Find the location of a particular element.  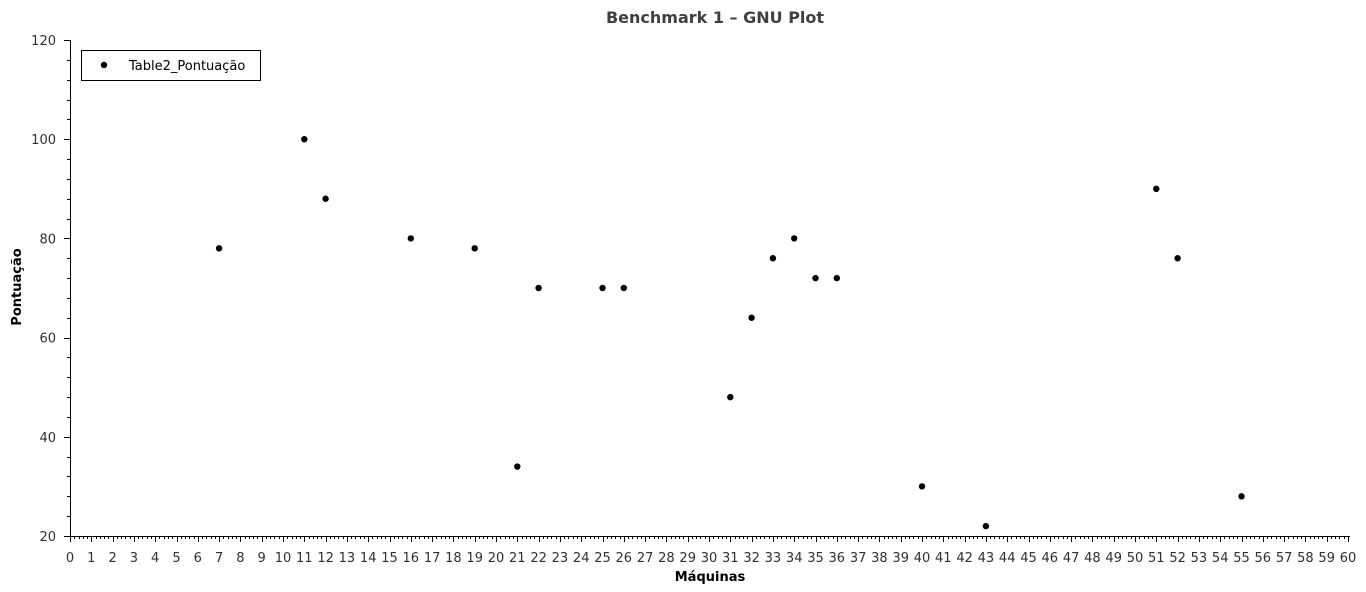

x-tick-label: 2 is located at coordinates (112, 558).